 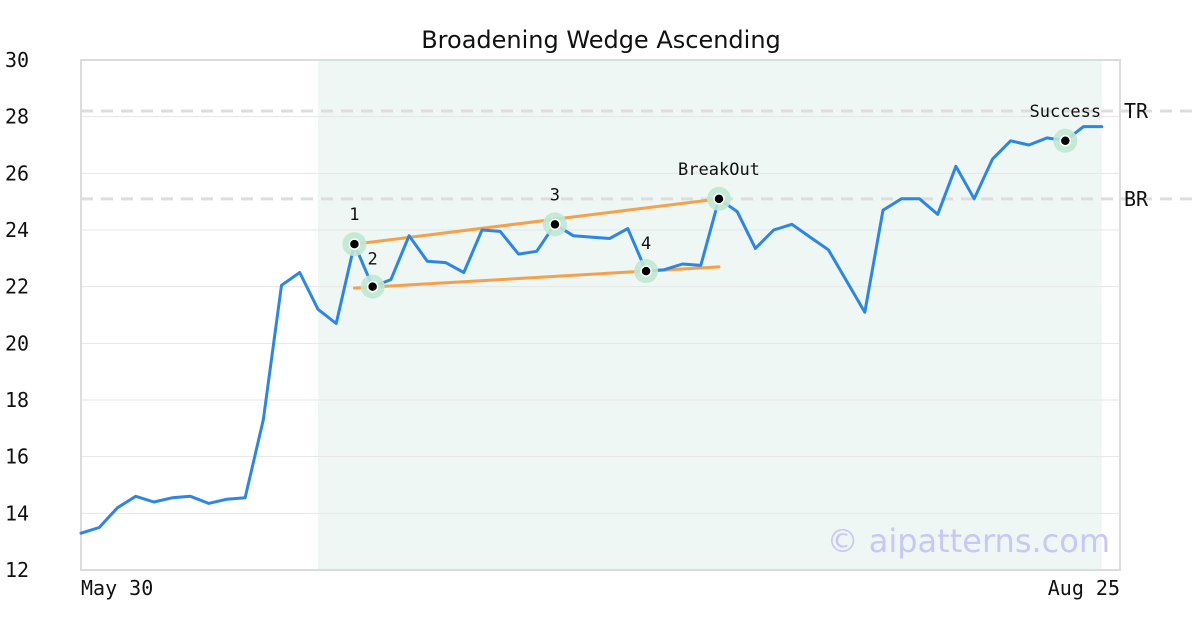 I want to click on x-tick-label: Aug 25, so click(x=1084, y=588).